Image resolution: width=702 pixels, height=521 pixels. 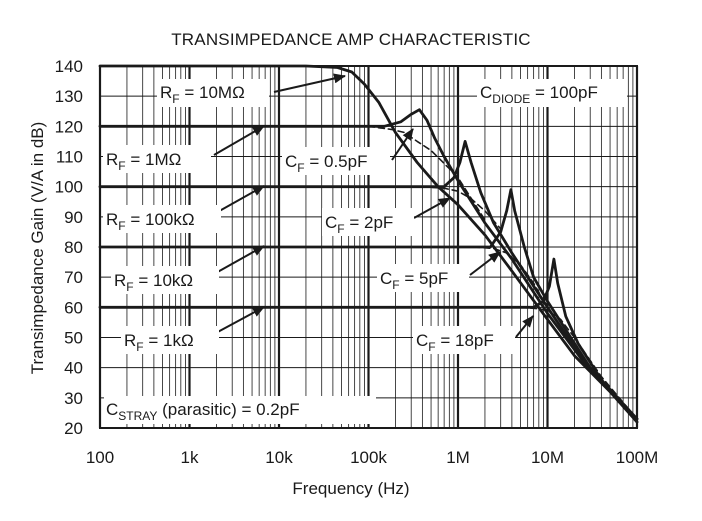 What do you see at coordinates (368, 457) in the screenshot?
I see `x-tick-label: 100k` at bounding box center [368, 457].